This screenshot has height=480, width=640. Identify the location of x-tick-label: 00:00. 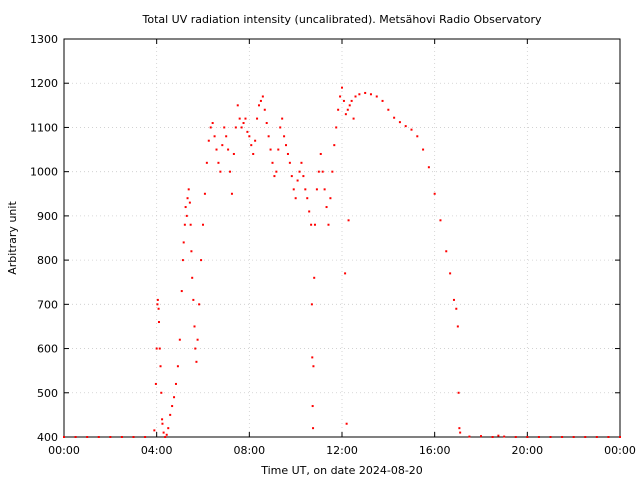
(64, 450).